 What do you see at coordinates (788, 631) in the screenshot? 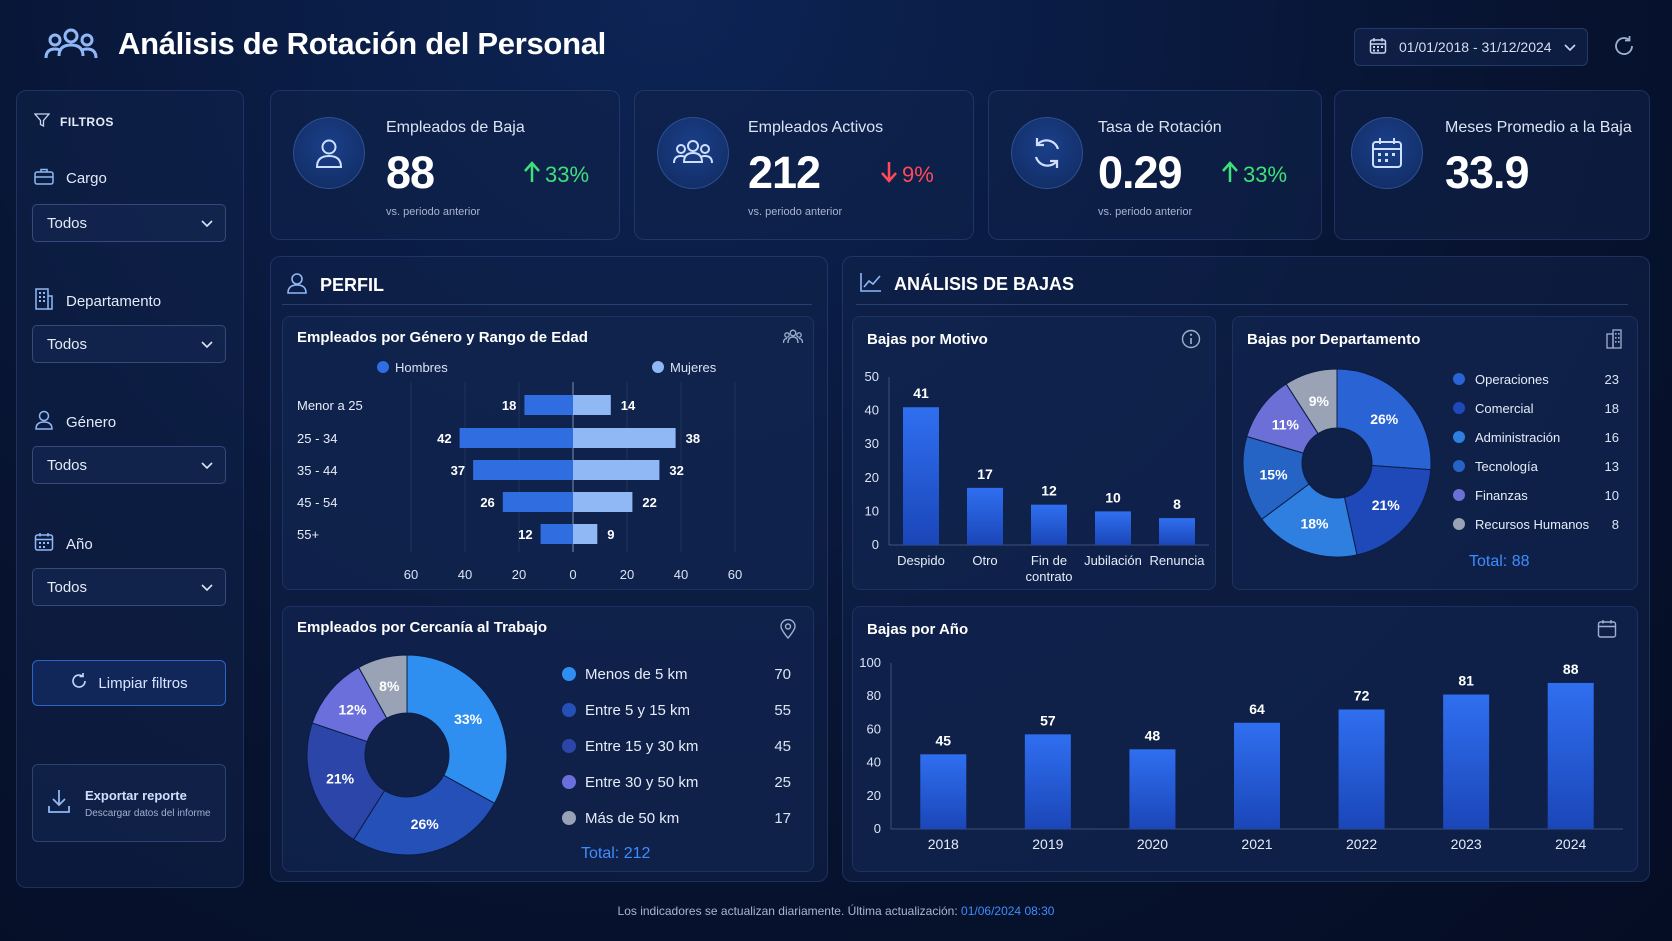
I see `location-pin-icon` at bounding box center [788, 631].